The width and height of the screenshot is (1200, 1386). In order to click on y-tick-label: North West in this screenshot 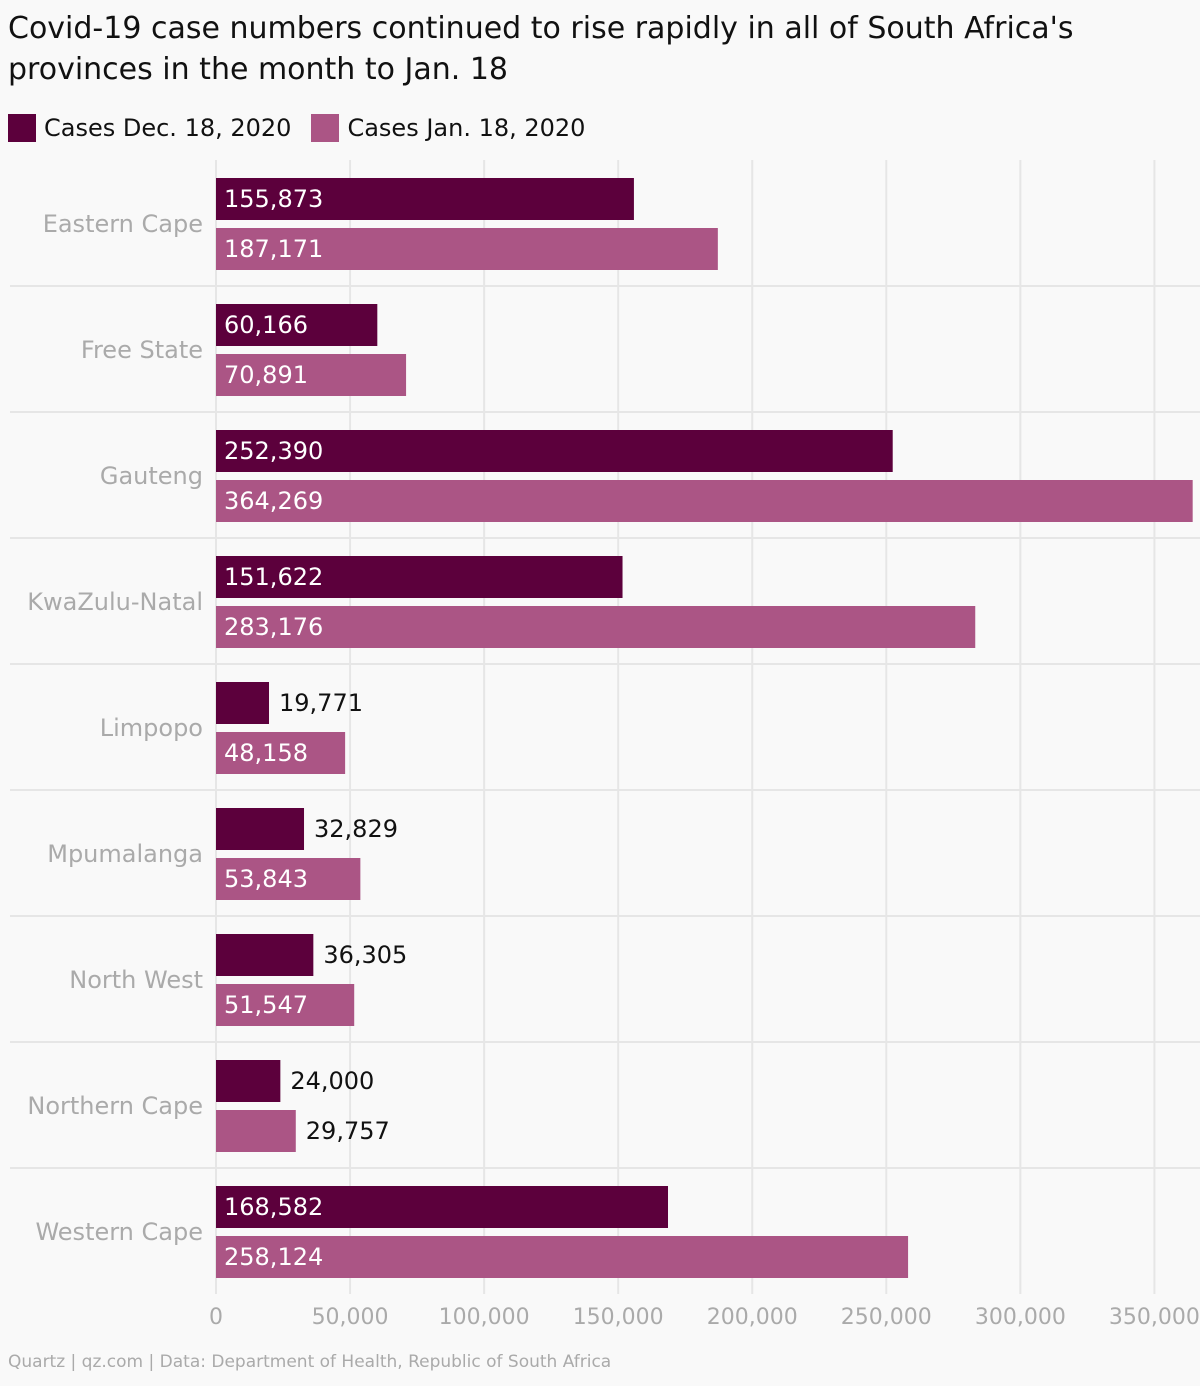, I will do `click(136, 980)`.